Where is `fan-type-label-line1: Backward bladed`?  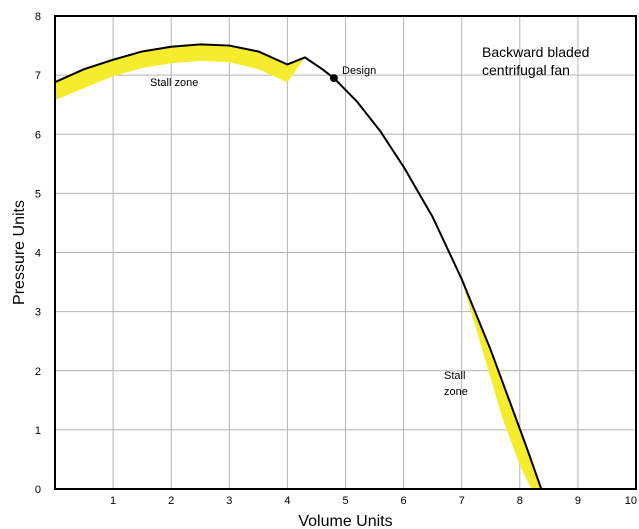
fan-type-label-line1: Backward bladed is located at coordinates (535, 52).